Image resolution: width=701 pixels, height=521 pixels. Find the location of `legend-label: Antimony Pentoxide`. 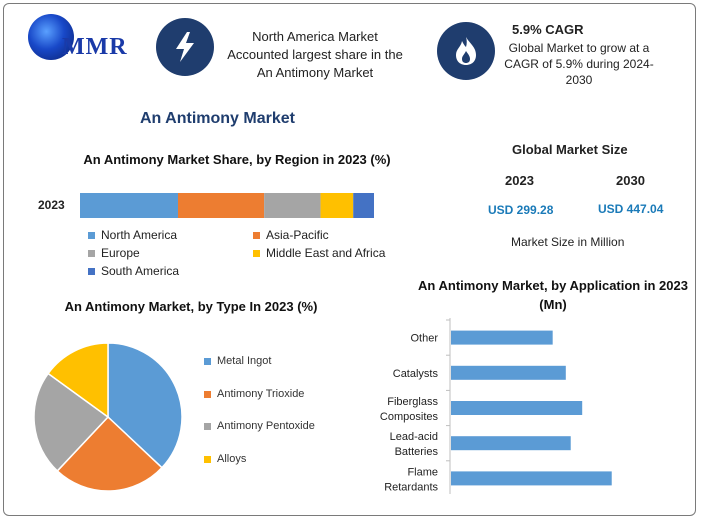

legend-label: Antimony Pentoxide is located at coordinates (266, 426).